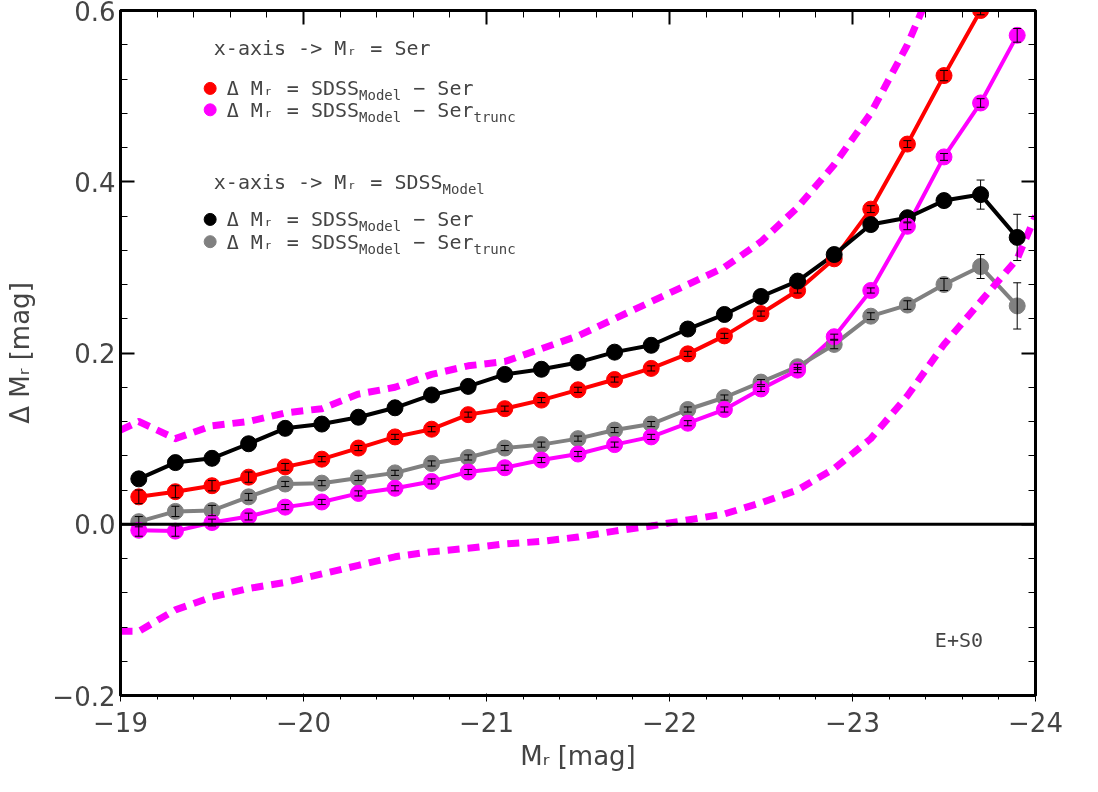 This screenshot has width=1098, height=792. Describe the element at coordinates (578, 755) in the screenshot. I see `x-axis-title: Mᵣ [mag]` at that location.